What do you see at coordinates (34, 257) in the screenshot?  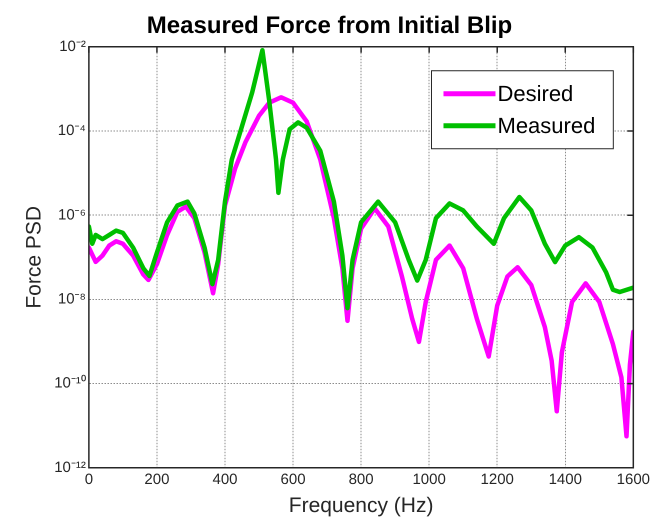 I see `y-axis-title: Force PSD` at bounding box center [34, 257].